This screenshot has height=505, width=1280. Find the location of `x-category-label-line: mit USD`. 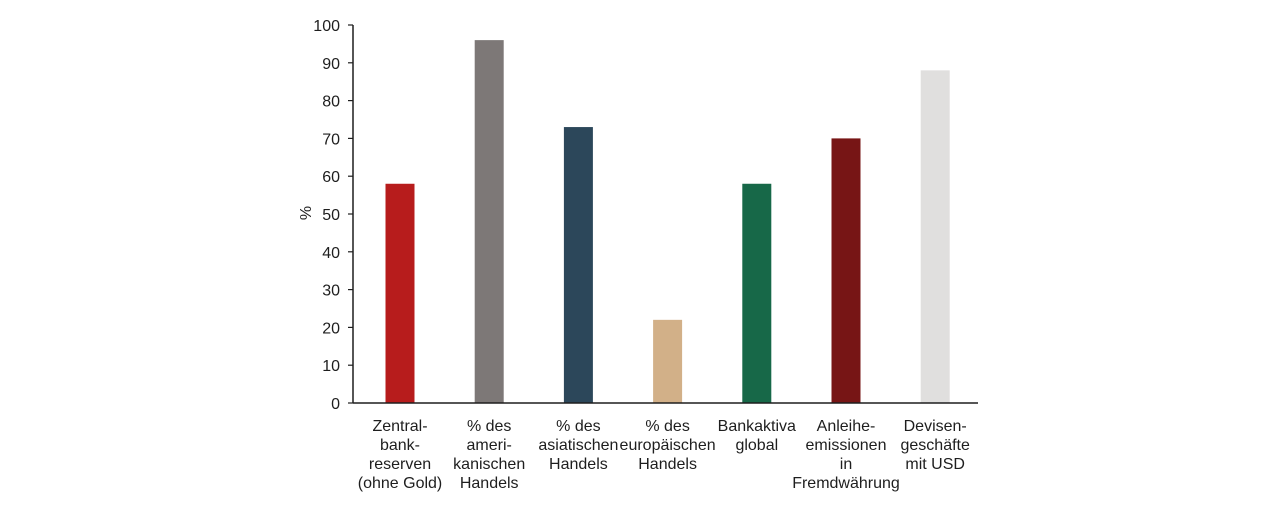

x-category-label-line: mit USD is located at coordinates (935, 464).